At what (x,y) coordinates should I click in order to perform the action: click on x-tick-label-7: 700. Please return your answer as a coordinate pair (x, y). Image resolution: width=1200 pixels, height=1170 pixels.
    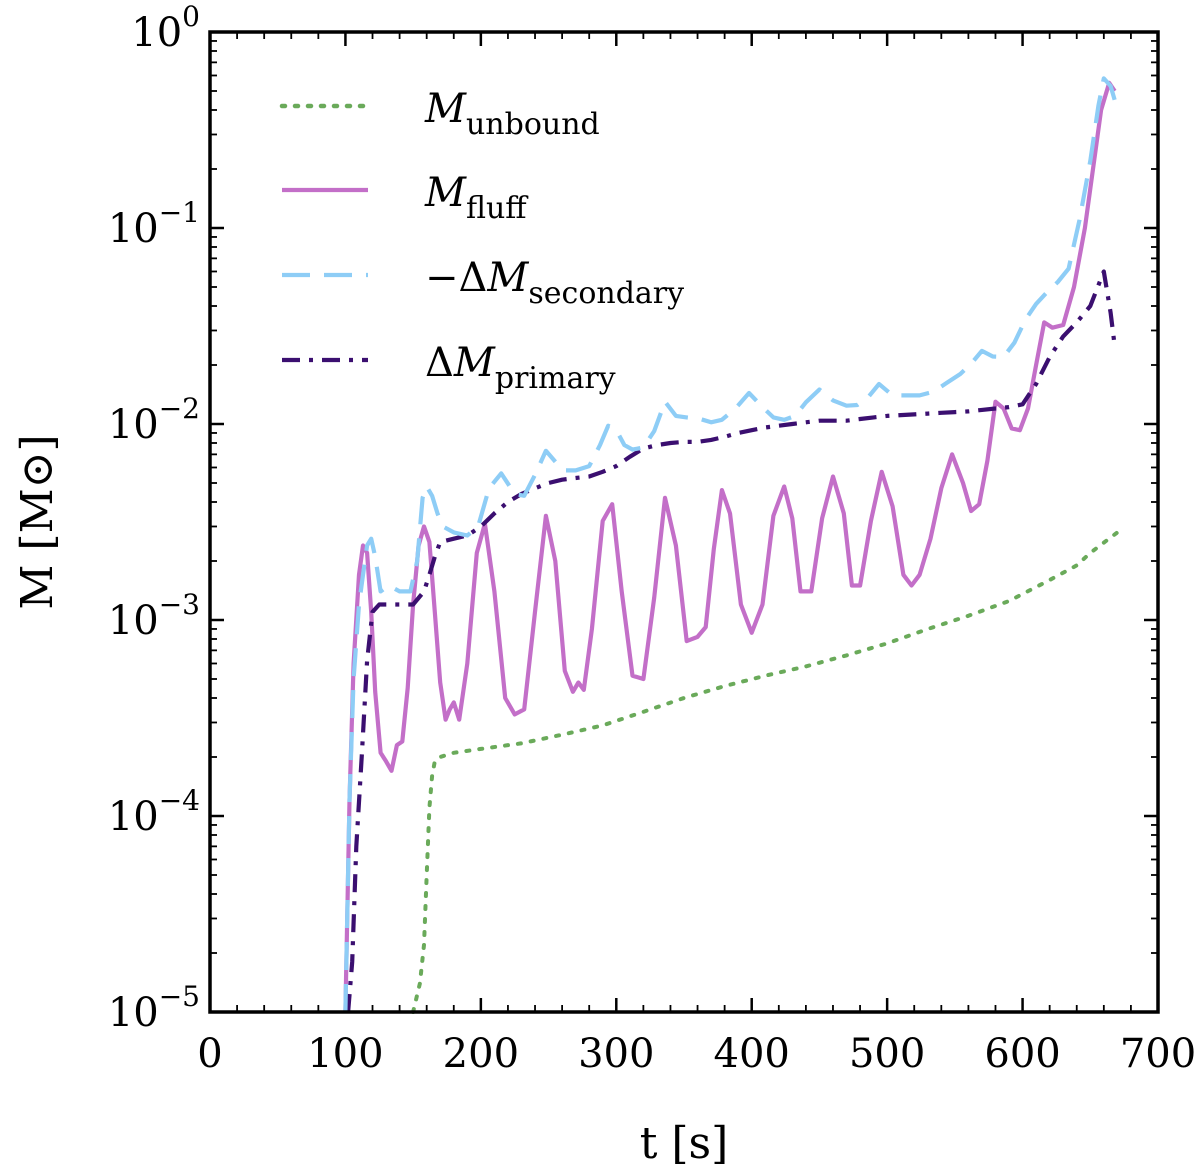
    Looking at the image, I should click on (1158, 1054).